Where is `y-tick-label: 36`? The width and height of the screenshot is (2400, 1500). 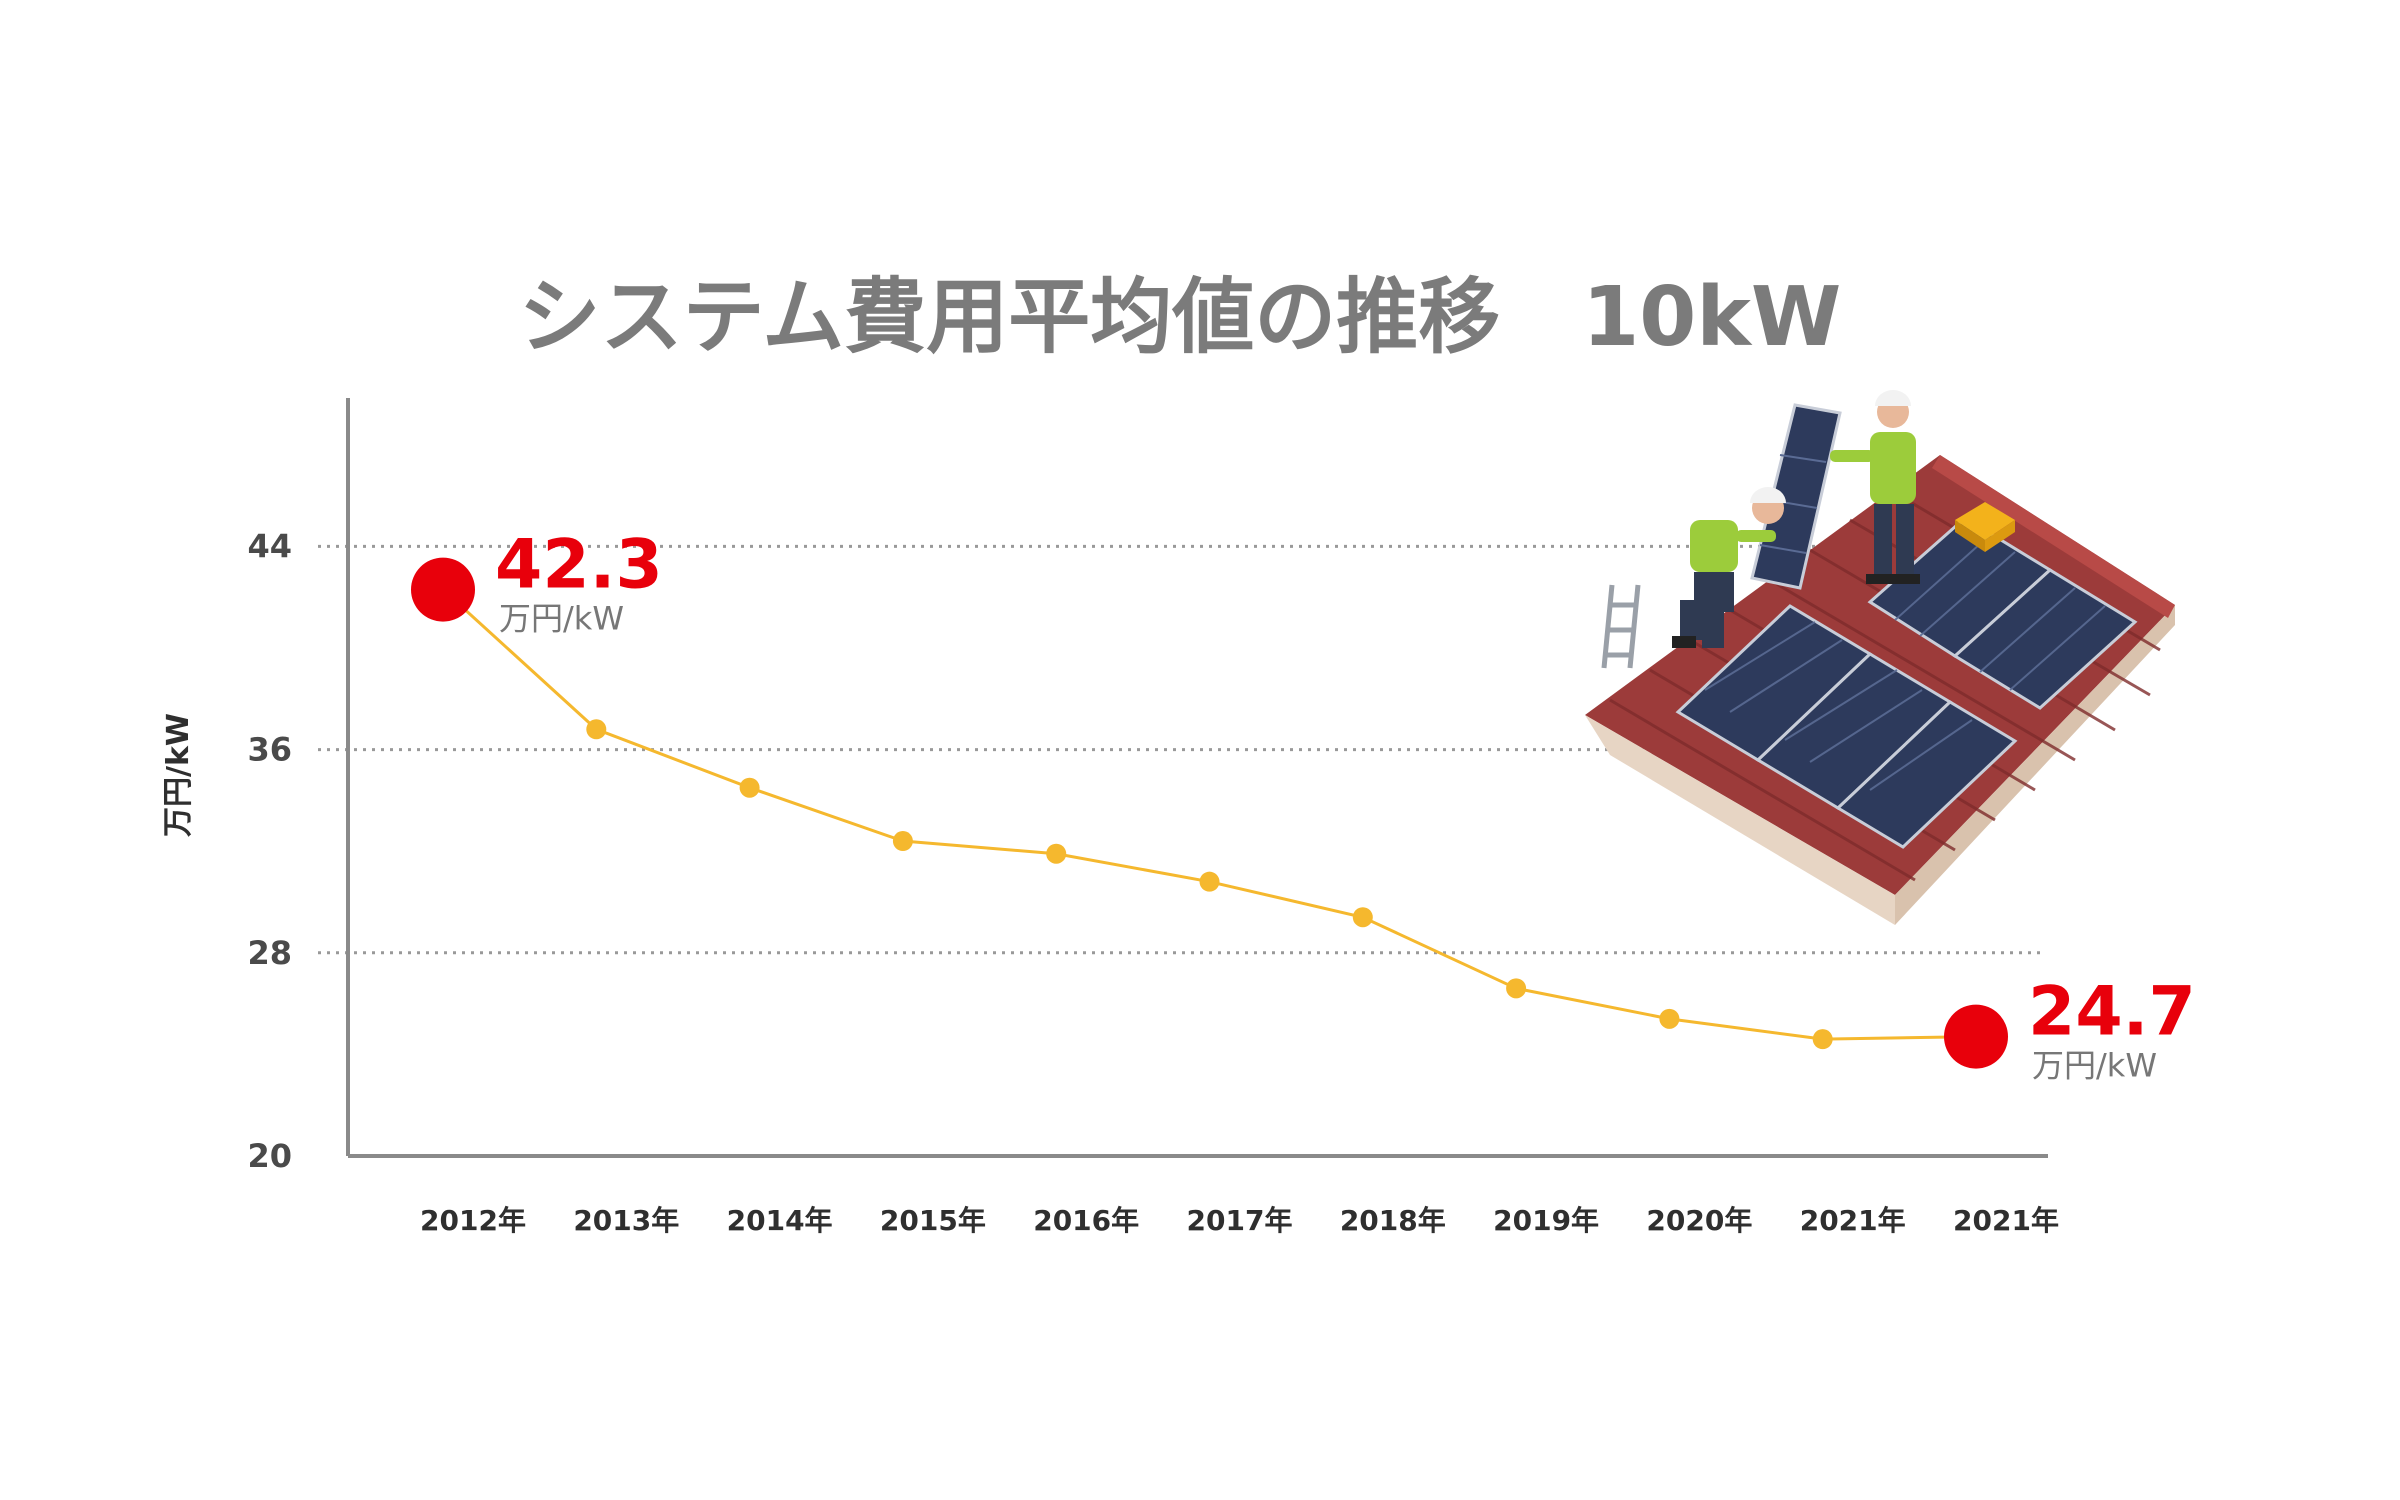
y-tick-label: 36 is located at coordinates (269, 750).